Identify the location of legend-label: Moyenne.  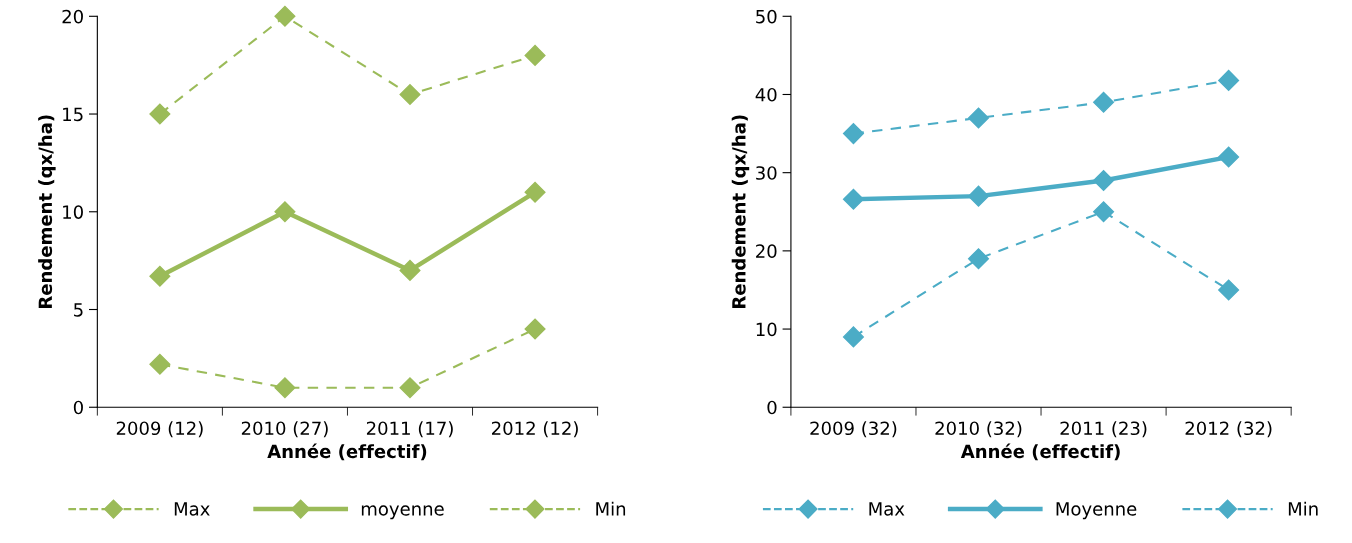
(1096, 511).